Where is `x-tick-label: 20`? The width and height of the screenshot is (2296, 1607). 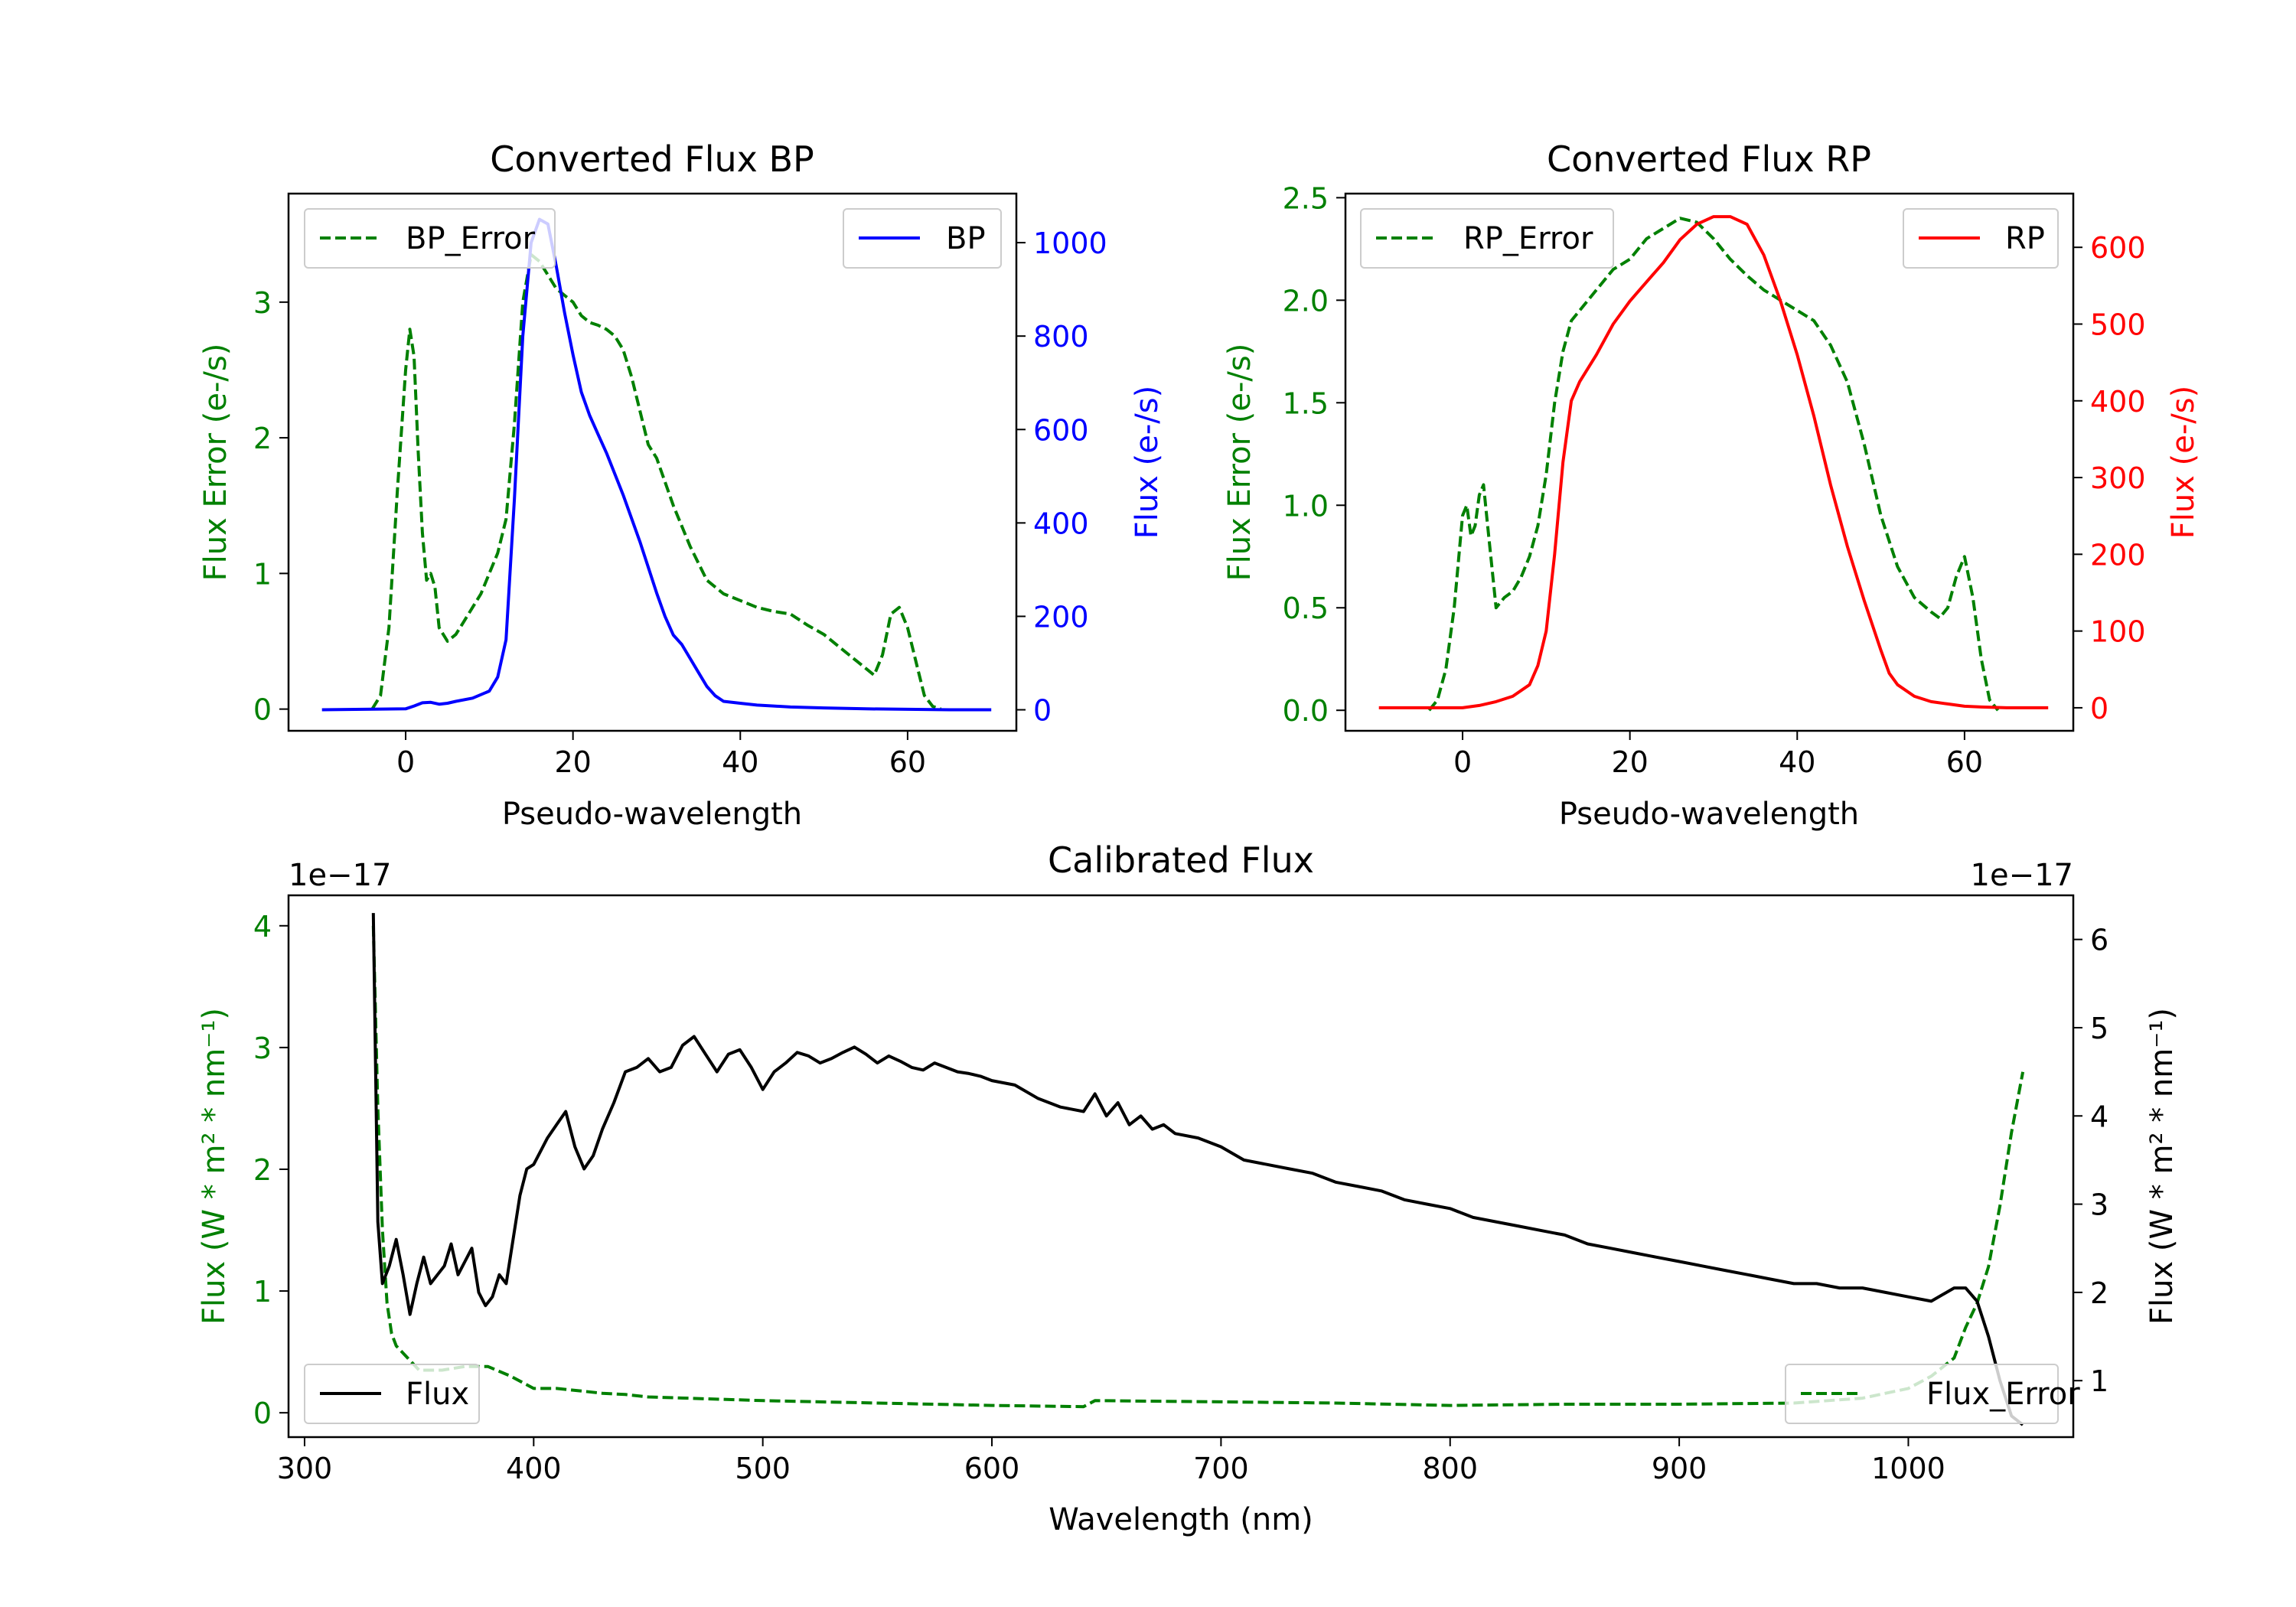
x-tick-label: 20 is located at coordinates (572, 762).